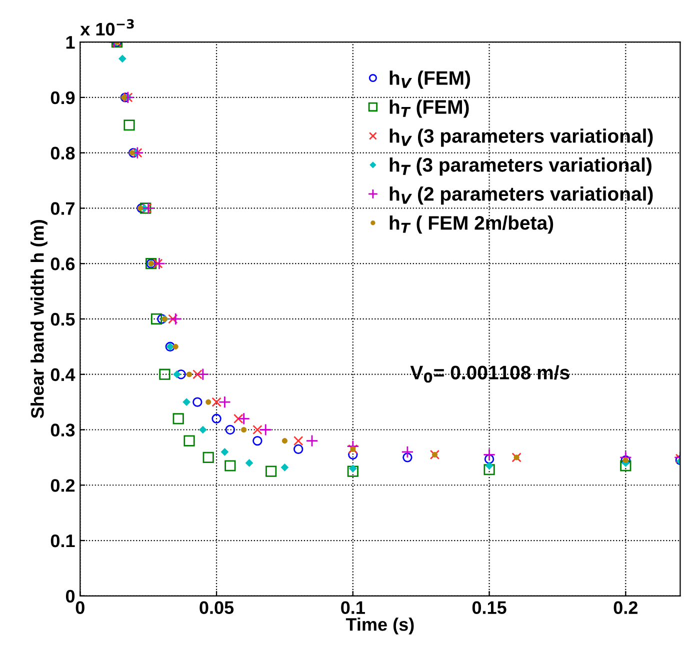  Describe the element at coordinates (217, 607) in the screenshot. I see `x-tick-label: 0.05` at that location.